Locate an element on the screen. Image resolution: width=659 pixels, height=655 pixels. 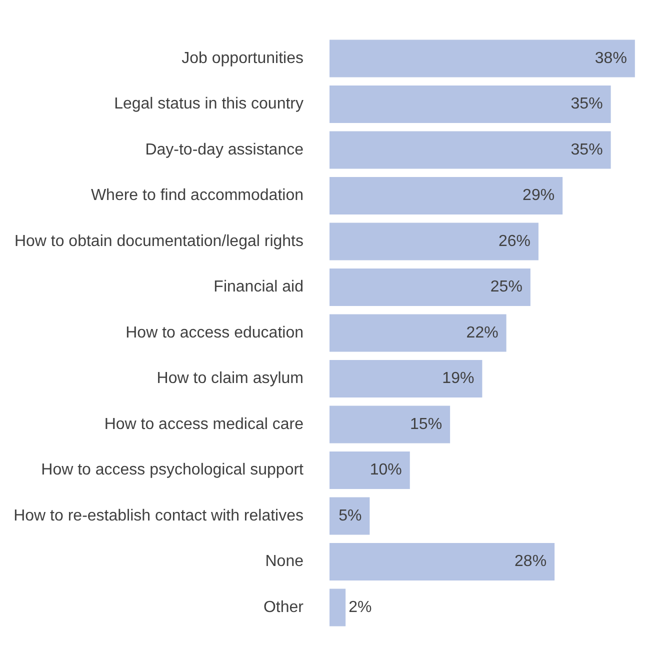
data-label: 15% is located at coordinates (426, 424).